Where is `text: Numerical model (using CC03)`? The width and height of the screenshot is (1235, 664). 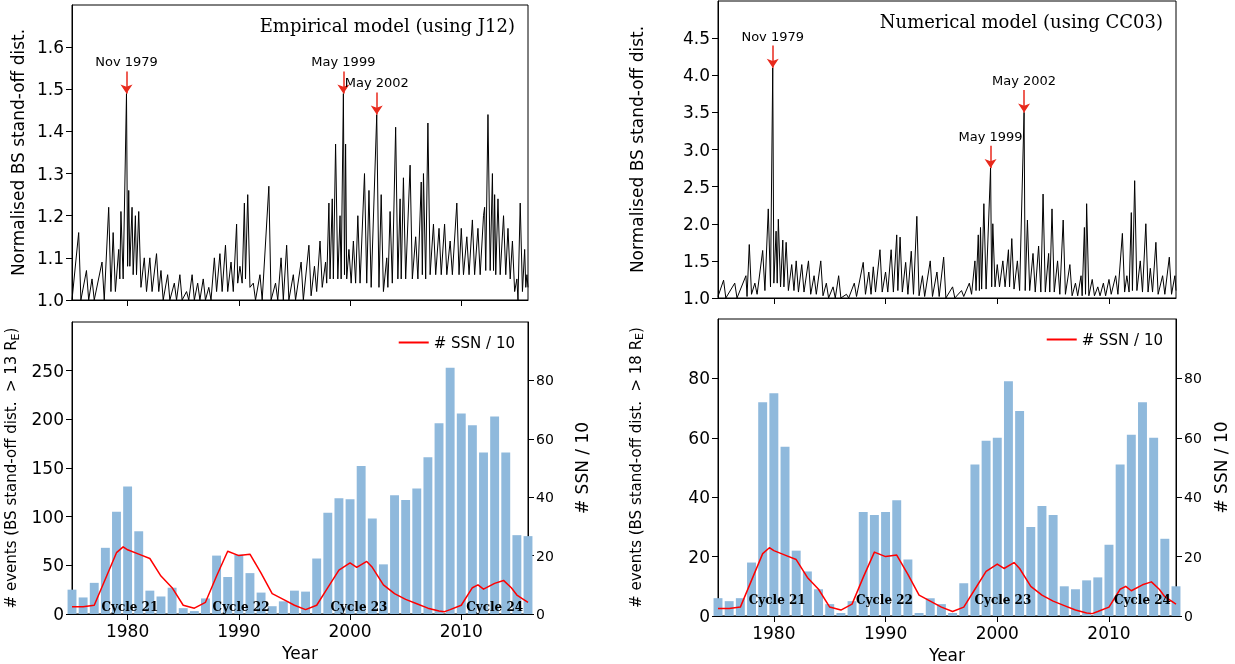 text: Numerical model (using CC03) is located at coordinates (1021, 21).